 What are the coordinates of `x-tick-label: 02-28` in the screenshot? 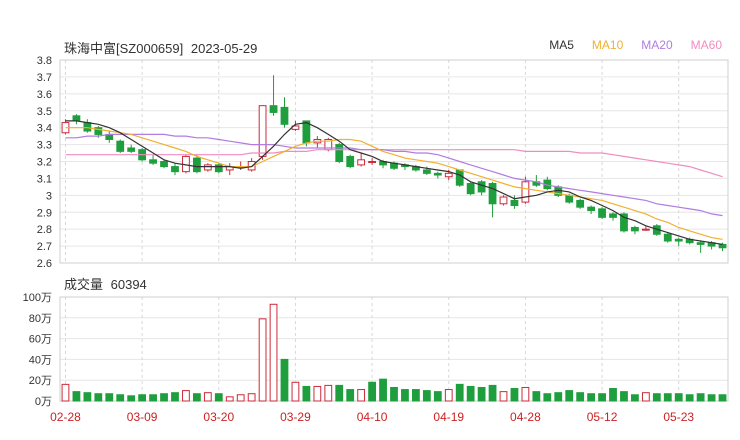 It's located at (65, 417).